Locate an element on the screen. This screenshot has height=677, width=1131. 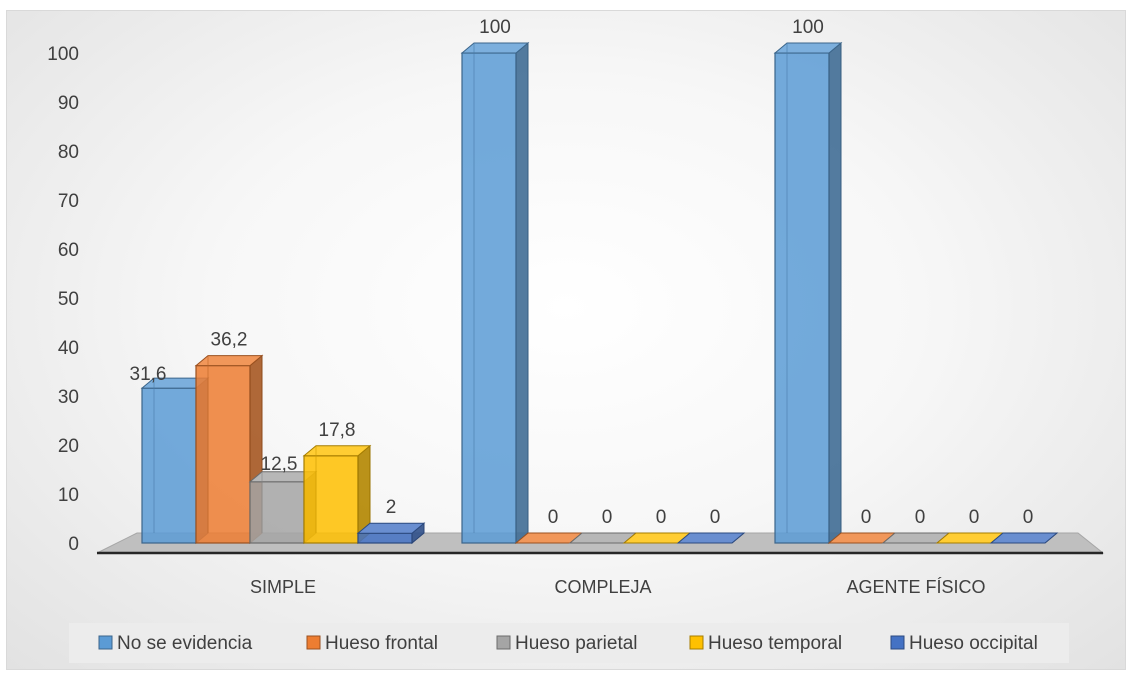
y-tick-label: 20 is located at coordinates (68, 446).